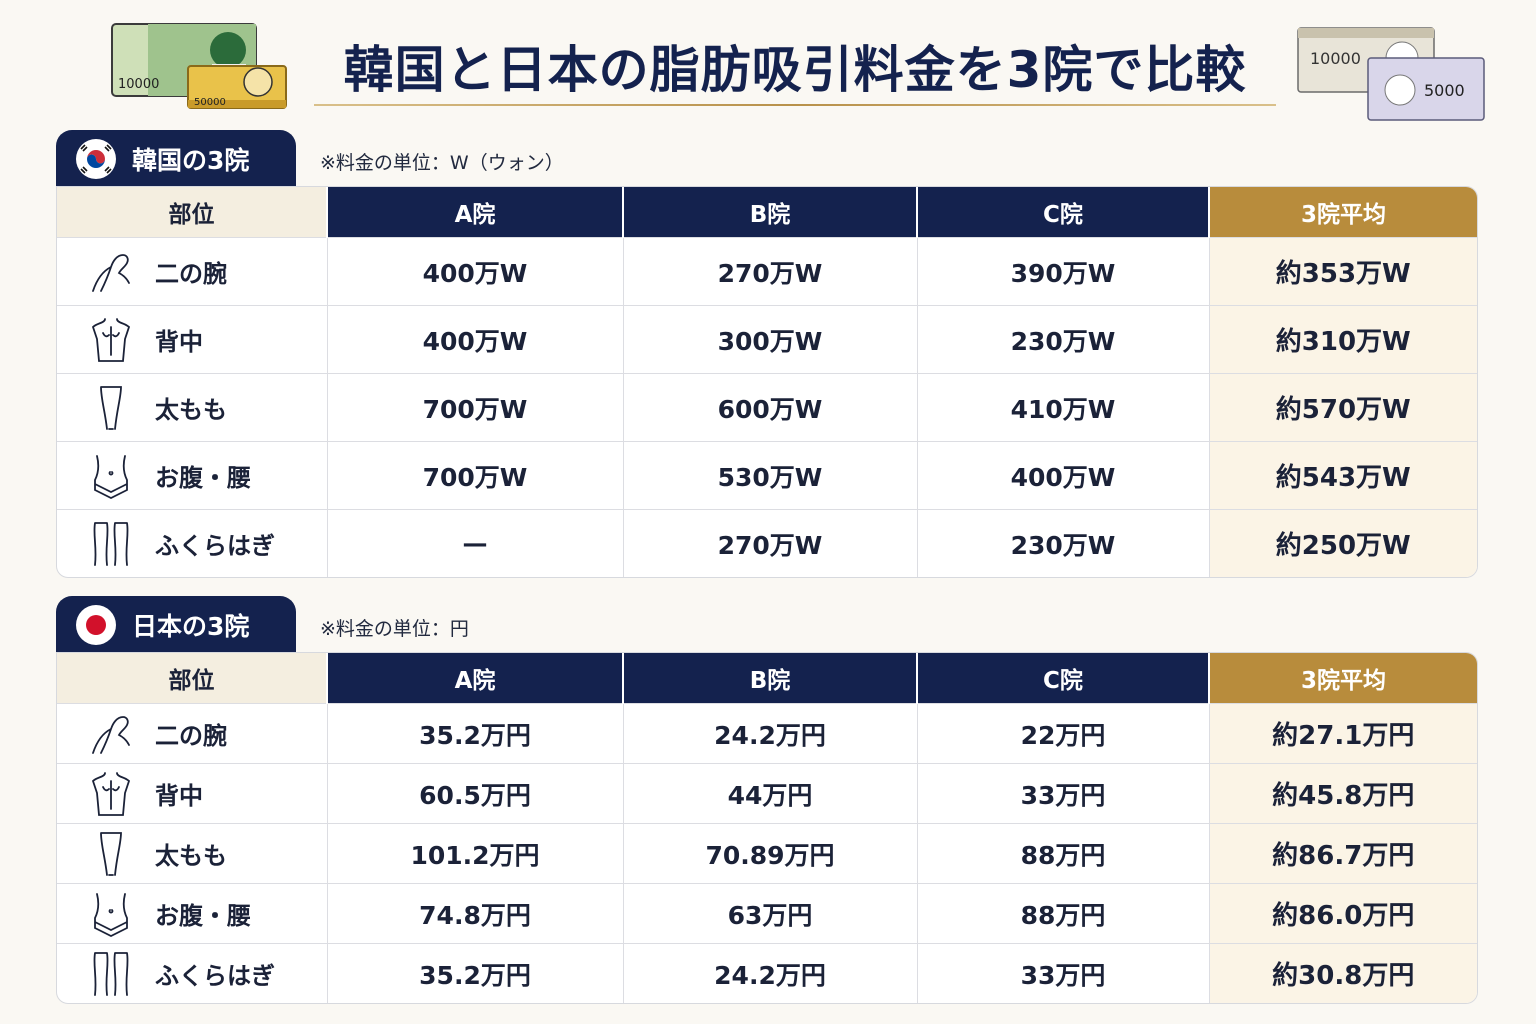  What do you see at coordinates (199, 66) in the screenshot?
I see `korean-banknotes-illustration: 10000 50000` at bounding box center [199, 66].